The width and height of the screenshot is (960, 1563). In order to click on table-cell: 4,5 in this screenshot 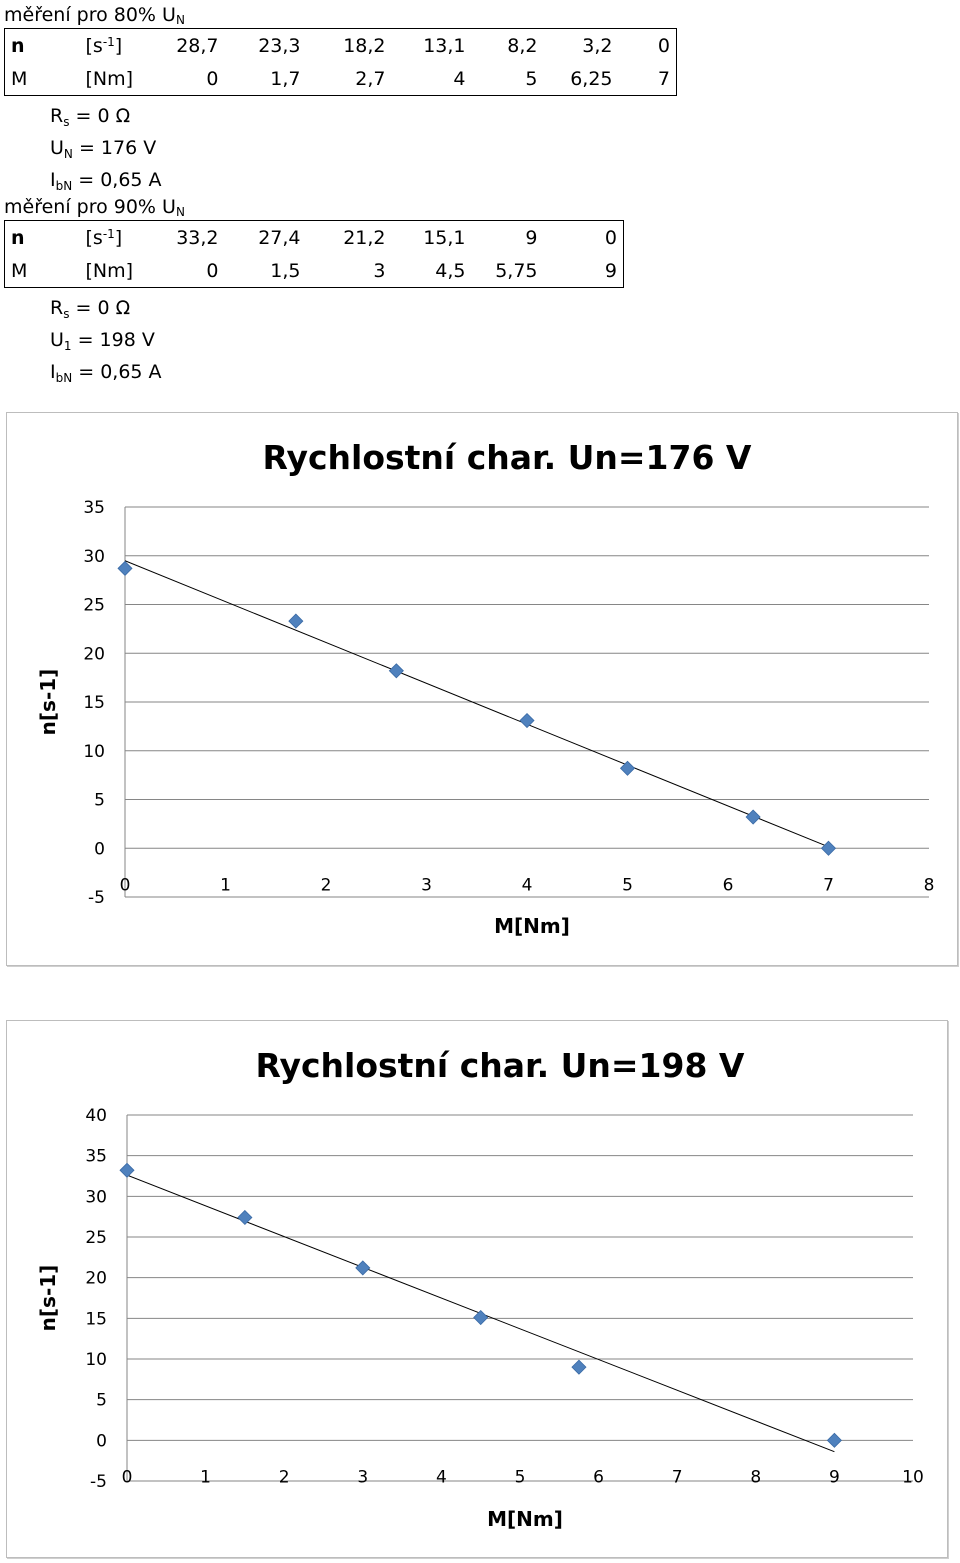, I will do `click(450, 270)`.